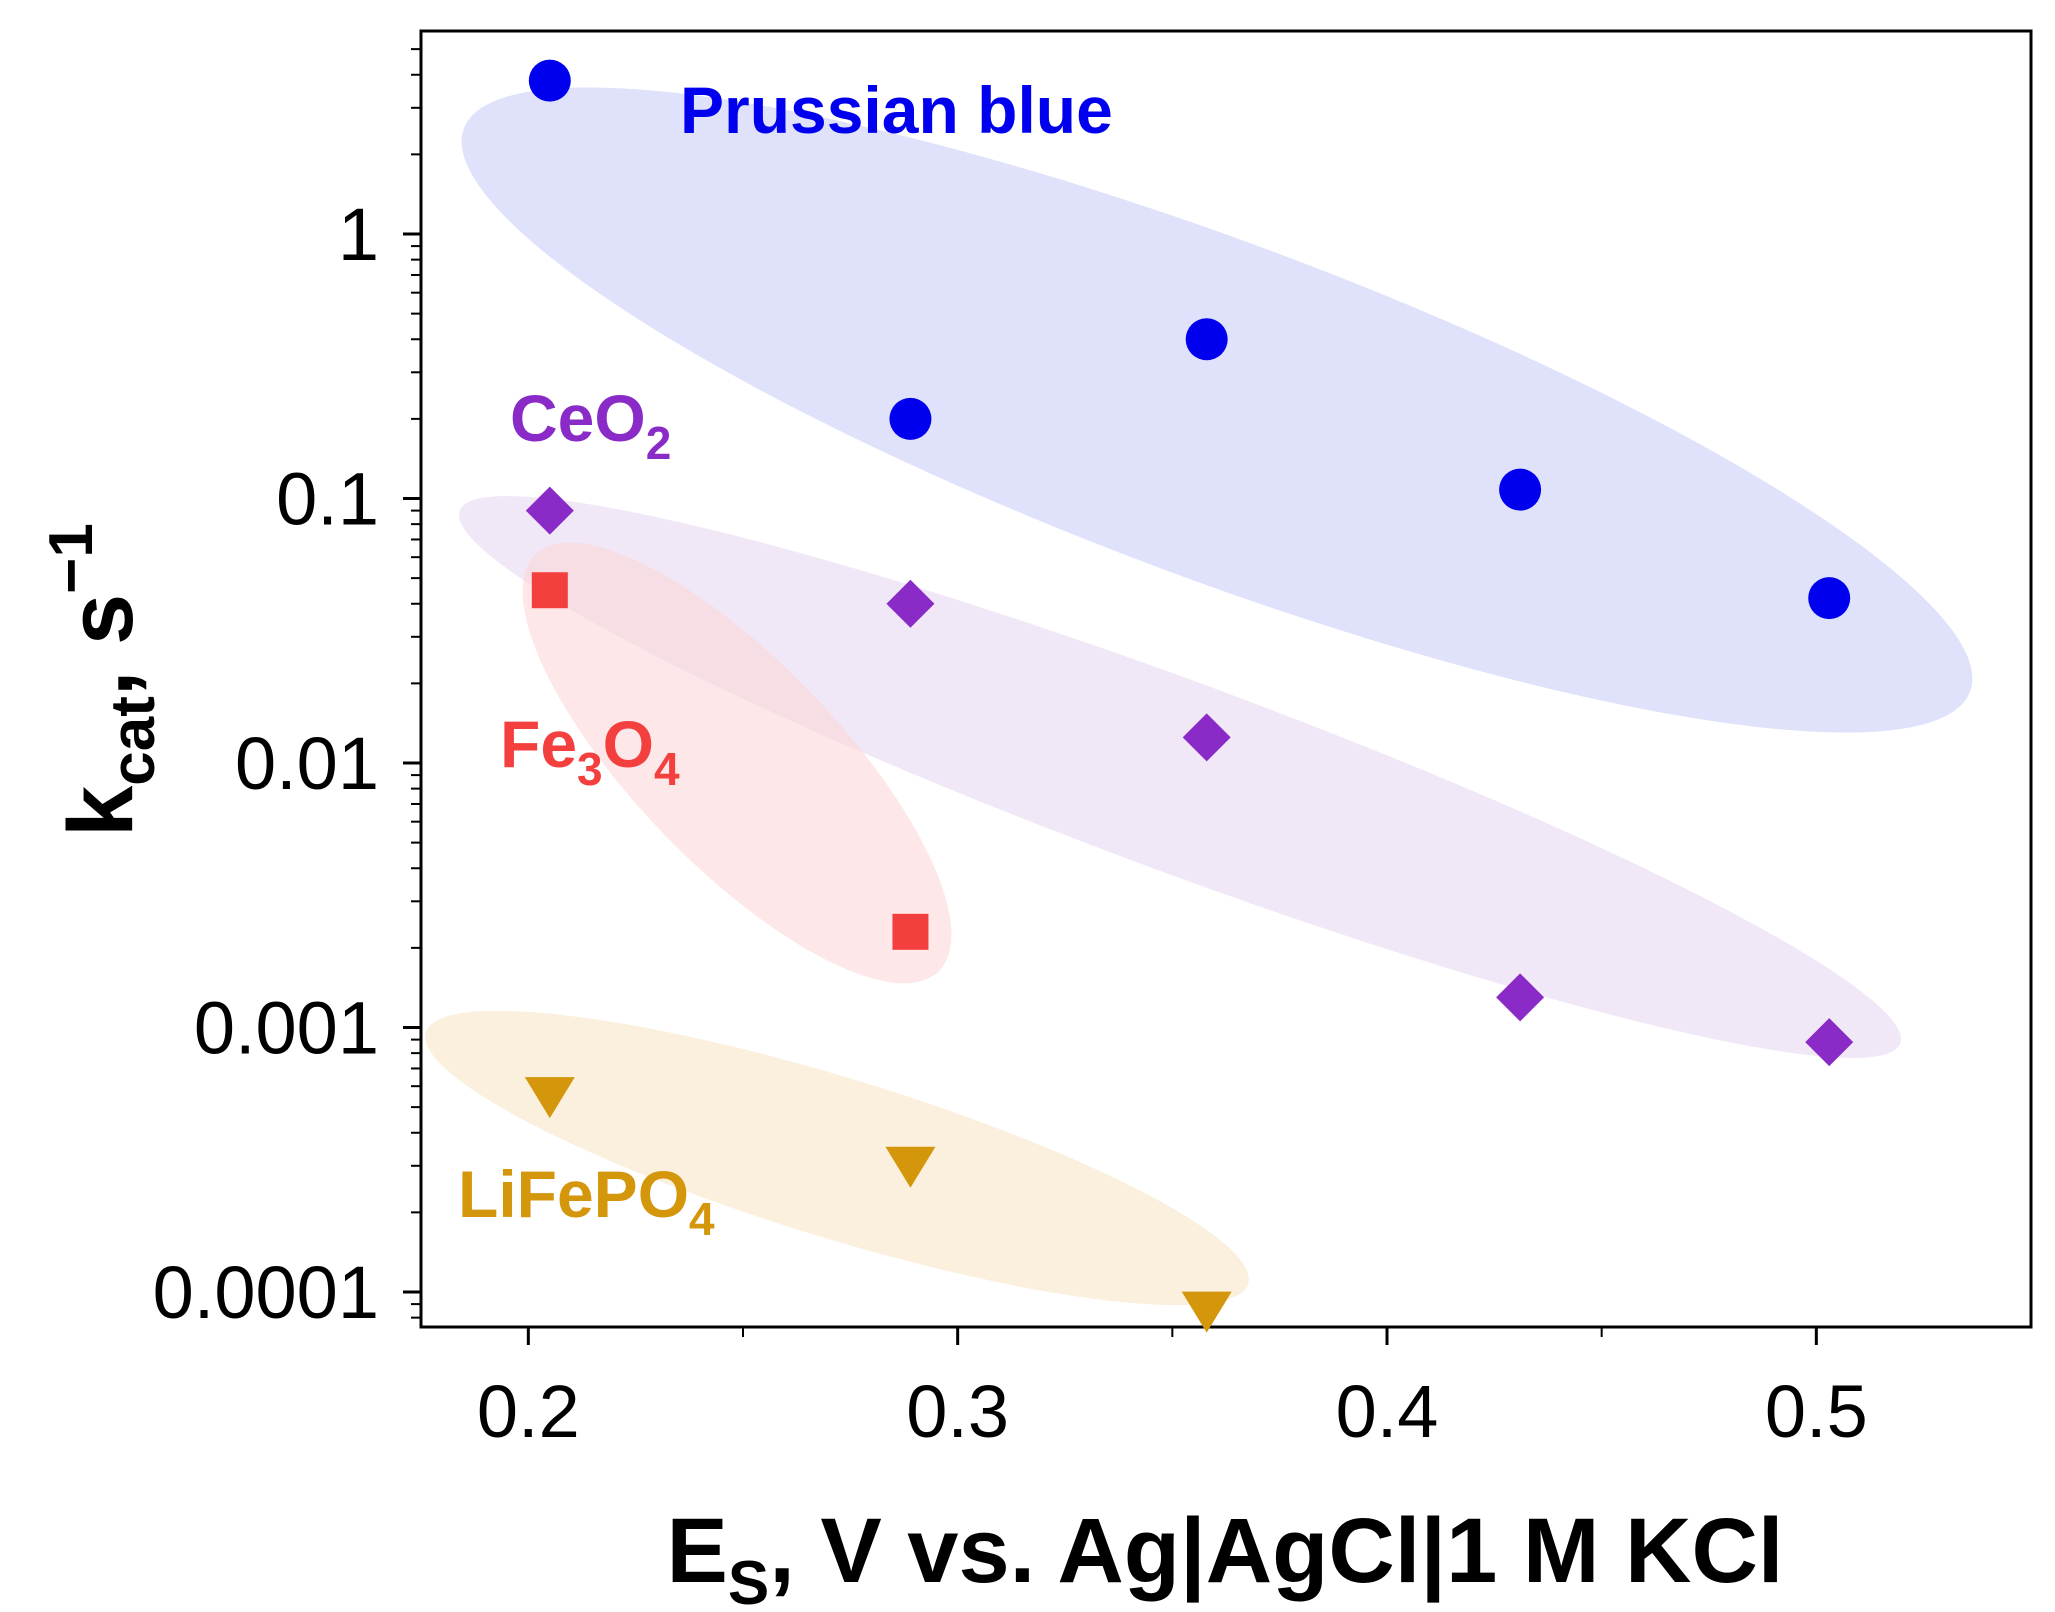  What do you see at coordinates (358, 234) in the screenshot?
I see `y-tick-label: 1` at bounding box center [358, 234].